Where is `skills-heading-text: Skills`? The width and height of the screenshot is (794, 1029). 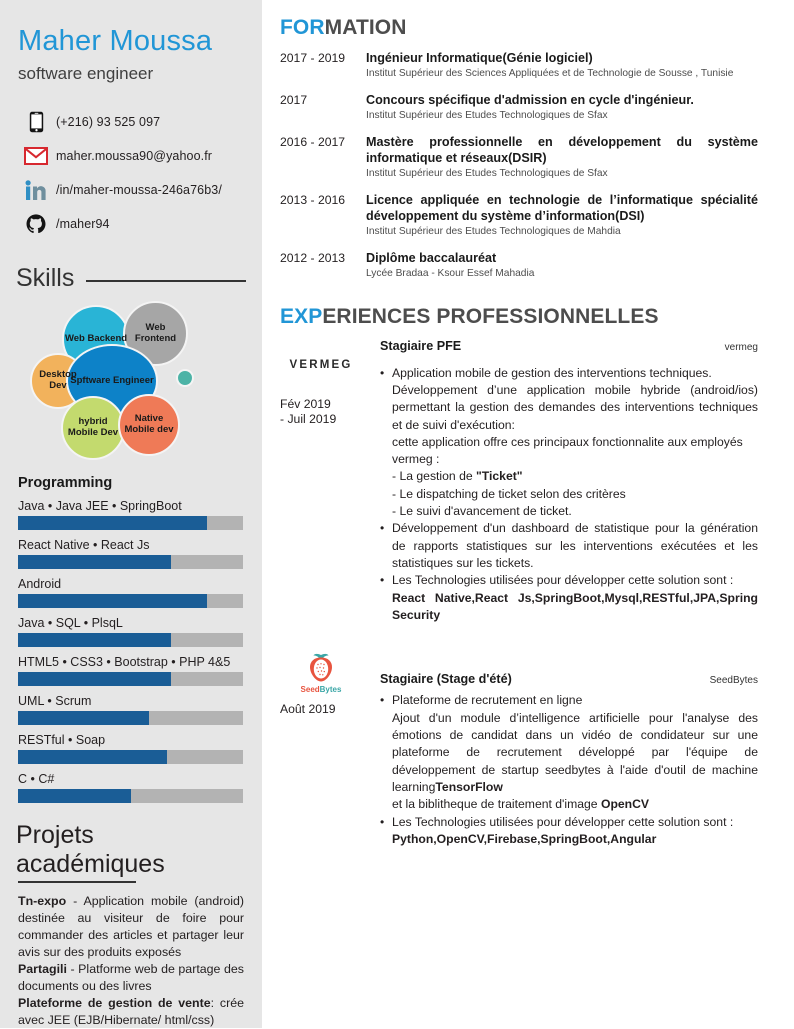
skills-heading-text: Skills is located at coordinates (45, 278).